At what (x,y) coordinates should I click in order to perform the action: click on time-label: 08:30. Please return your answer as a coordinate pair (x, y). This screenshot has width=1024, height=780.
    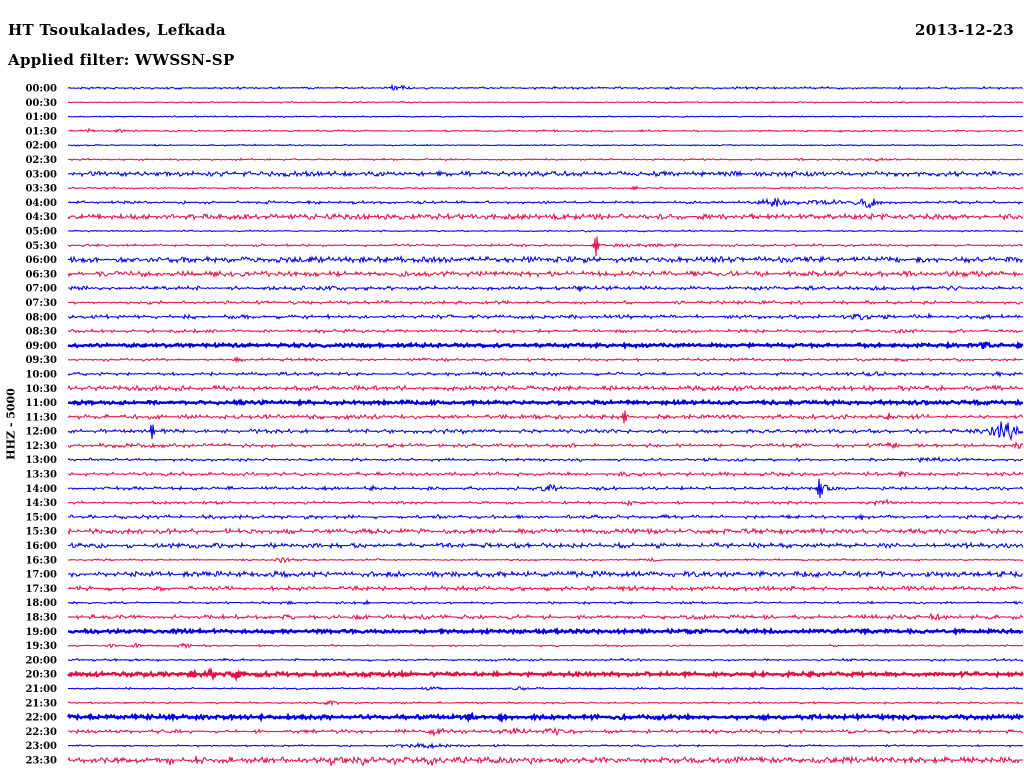
    Looking at the image, I should click on (41, 332).